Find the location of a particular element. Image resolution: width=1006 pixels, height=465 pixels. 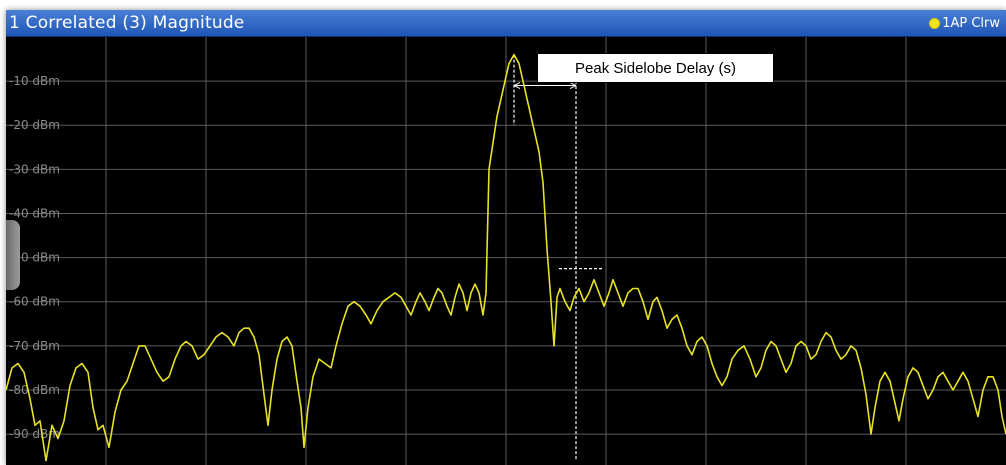

trace-indicator: 1AP Clrw is located at coordinates (964, 23).